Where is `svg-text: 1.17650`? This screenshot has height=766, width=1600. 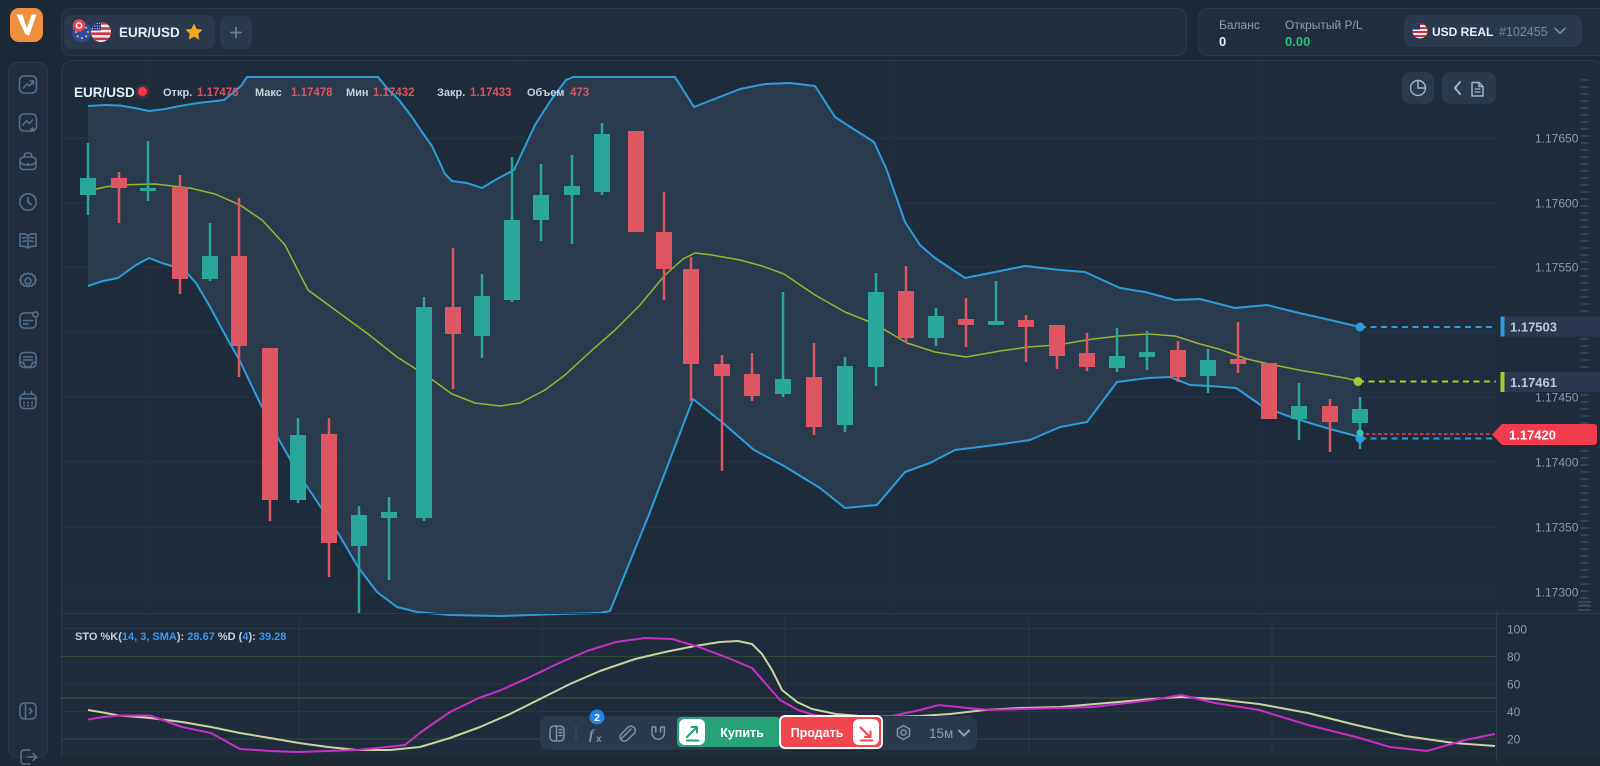 svg-text: 1.17650 is located at coordinates (1557, 139).